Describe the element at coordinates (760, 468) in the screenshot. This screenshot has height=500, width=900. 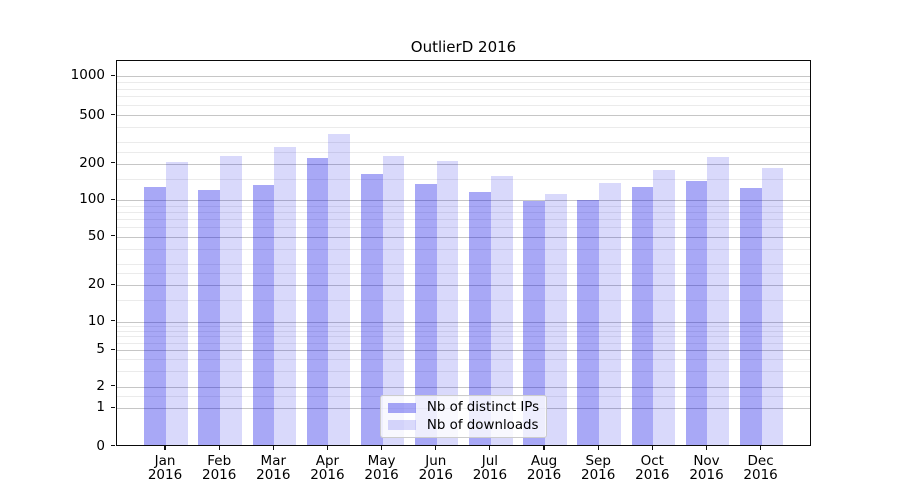
I see `x-tick-label: Dec 2016` at that location.